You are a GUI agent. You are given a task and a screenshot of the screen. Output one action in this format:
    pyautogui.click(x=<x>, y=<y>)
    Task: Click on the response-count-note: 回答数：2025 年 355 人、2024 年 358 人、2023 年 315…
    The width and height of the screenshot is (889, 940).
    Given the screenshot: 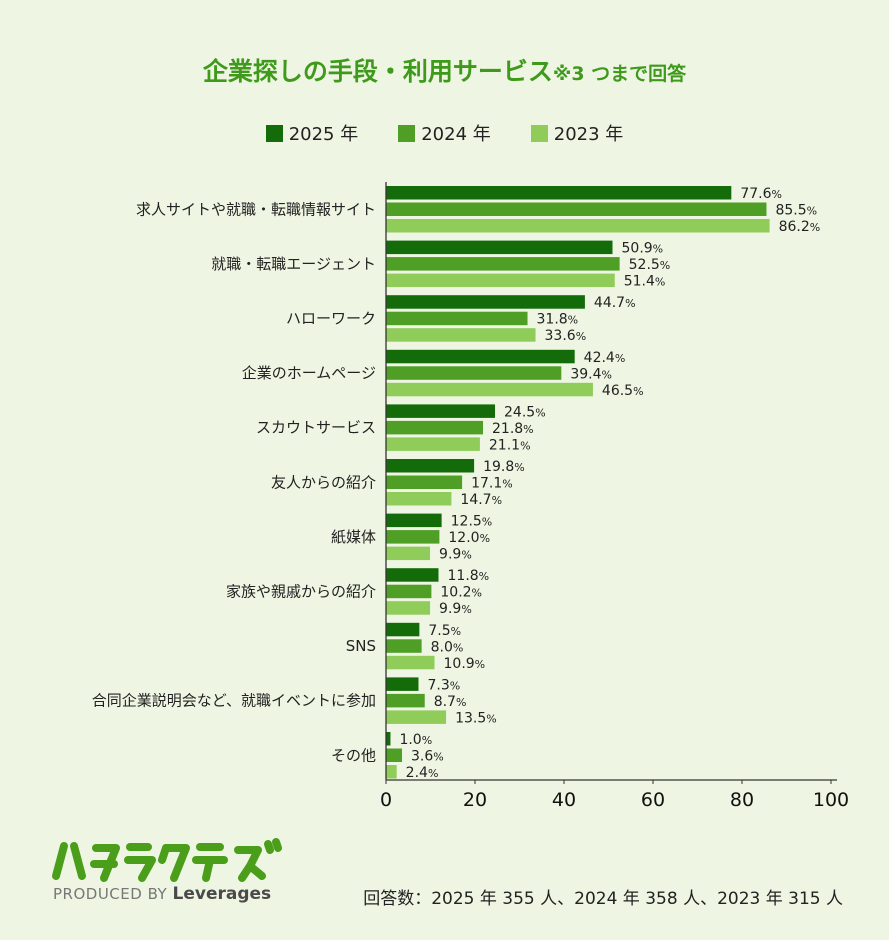 What is the action you would take?
    pyautogui.click(x=603, y=899)
    